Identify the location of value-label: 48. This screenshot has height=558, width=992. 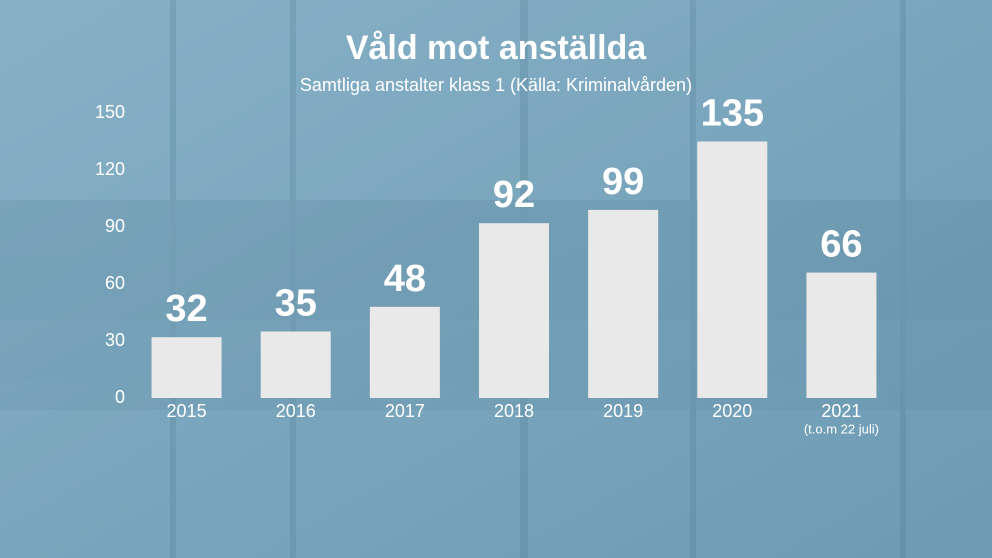
(405, 279).